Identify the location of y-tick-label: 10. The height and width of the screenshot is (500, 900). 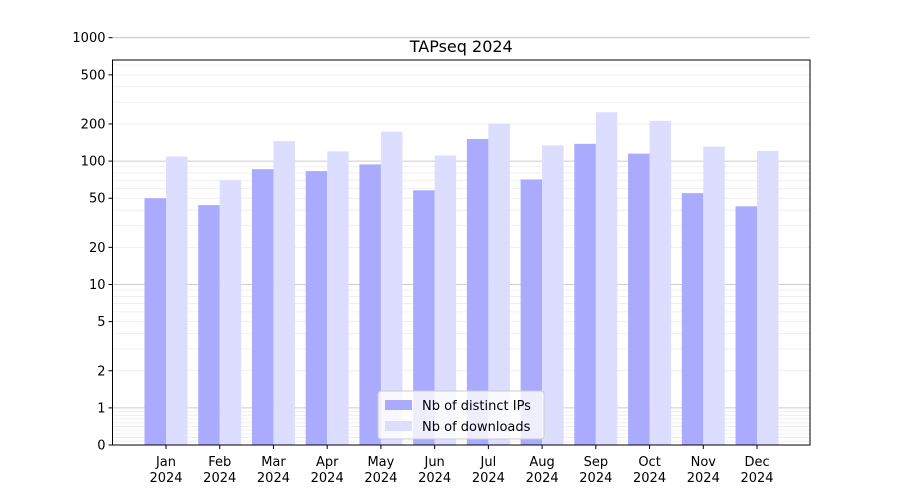
(97, 285).